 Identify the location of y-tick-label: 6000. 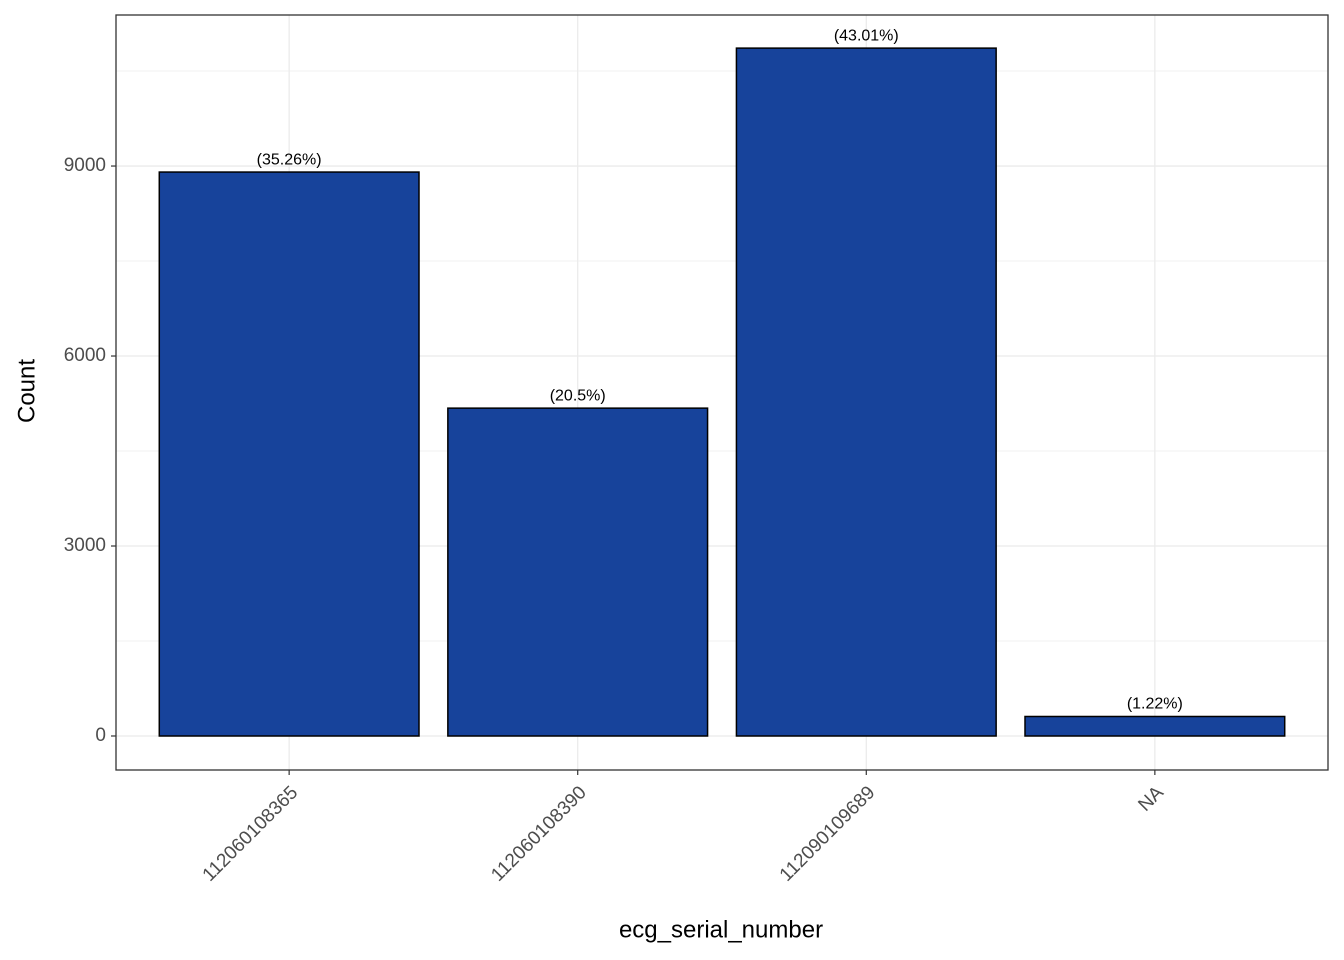
(85, 355).